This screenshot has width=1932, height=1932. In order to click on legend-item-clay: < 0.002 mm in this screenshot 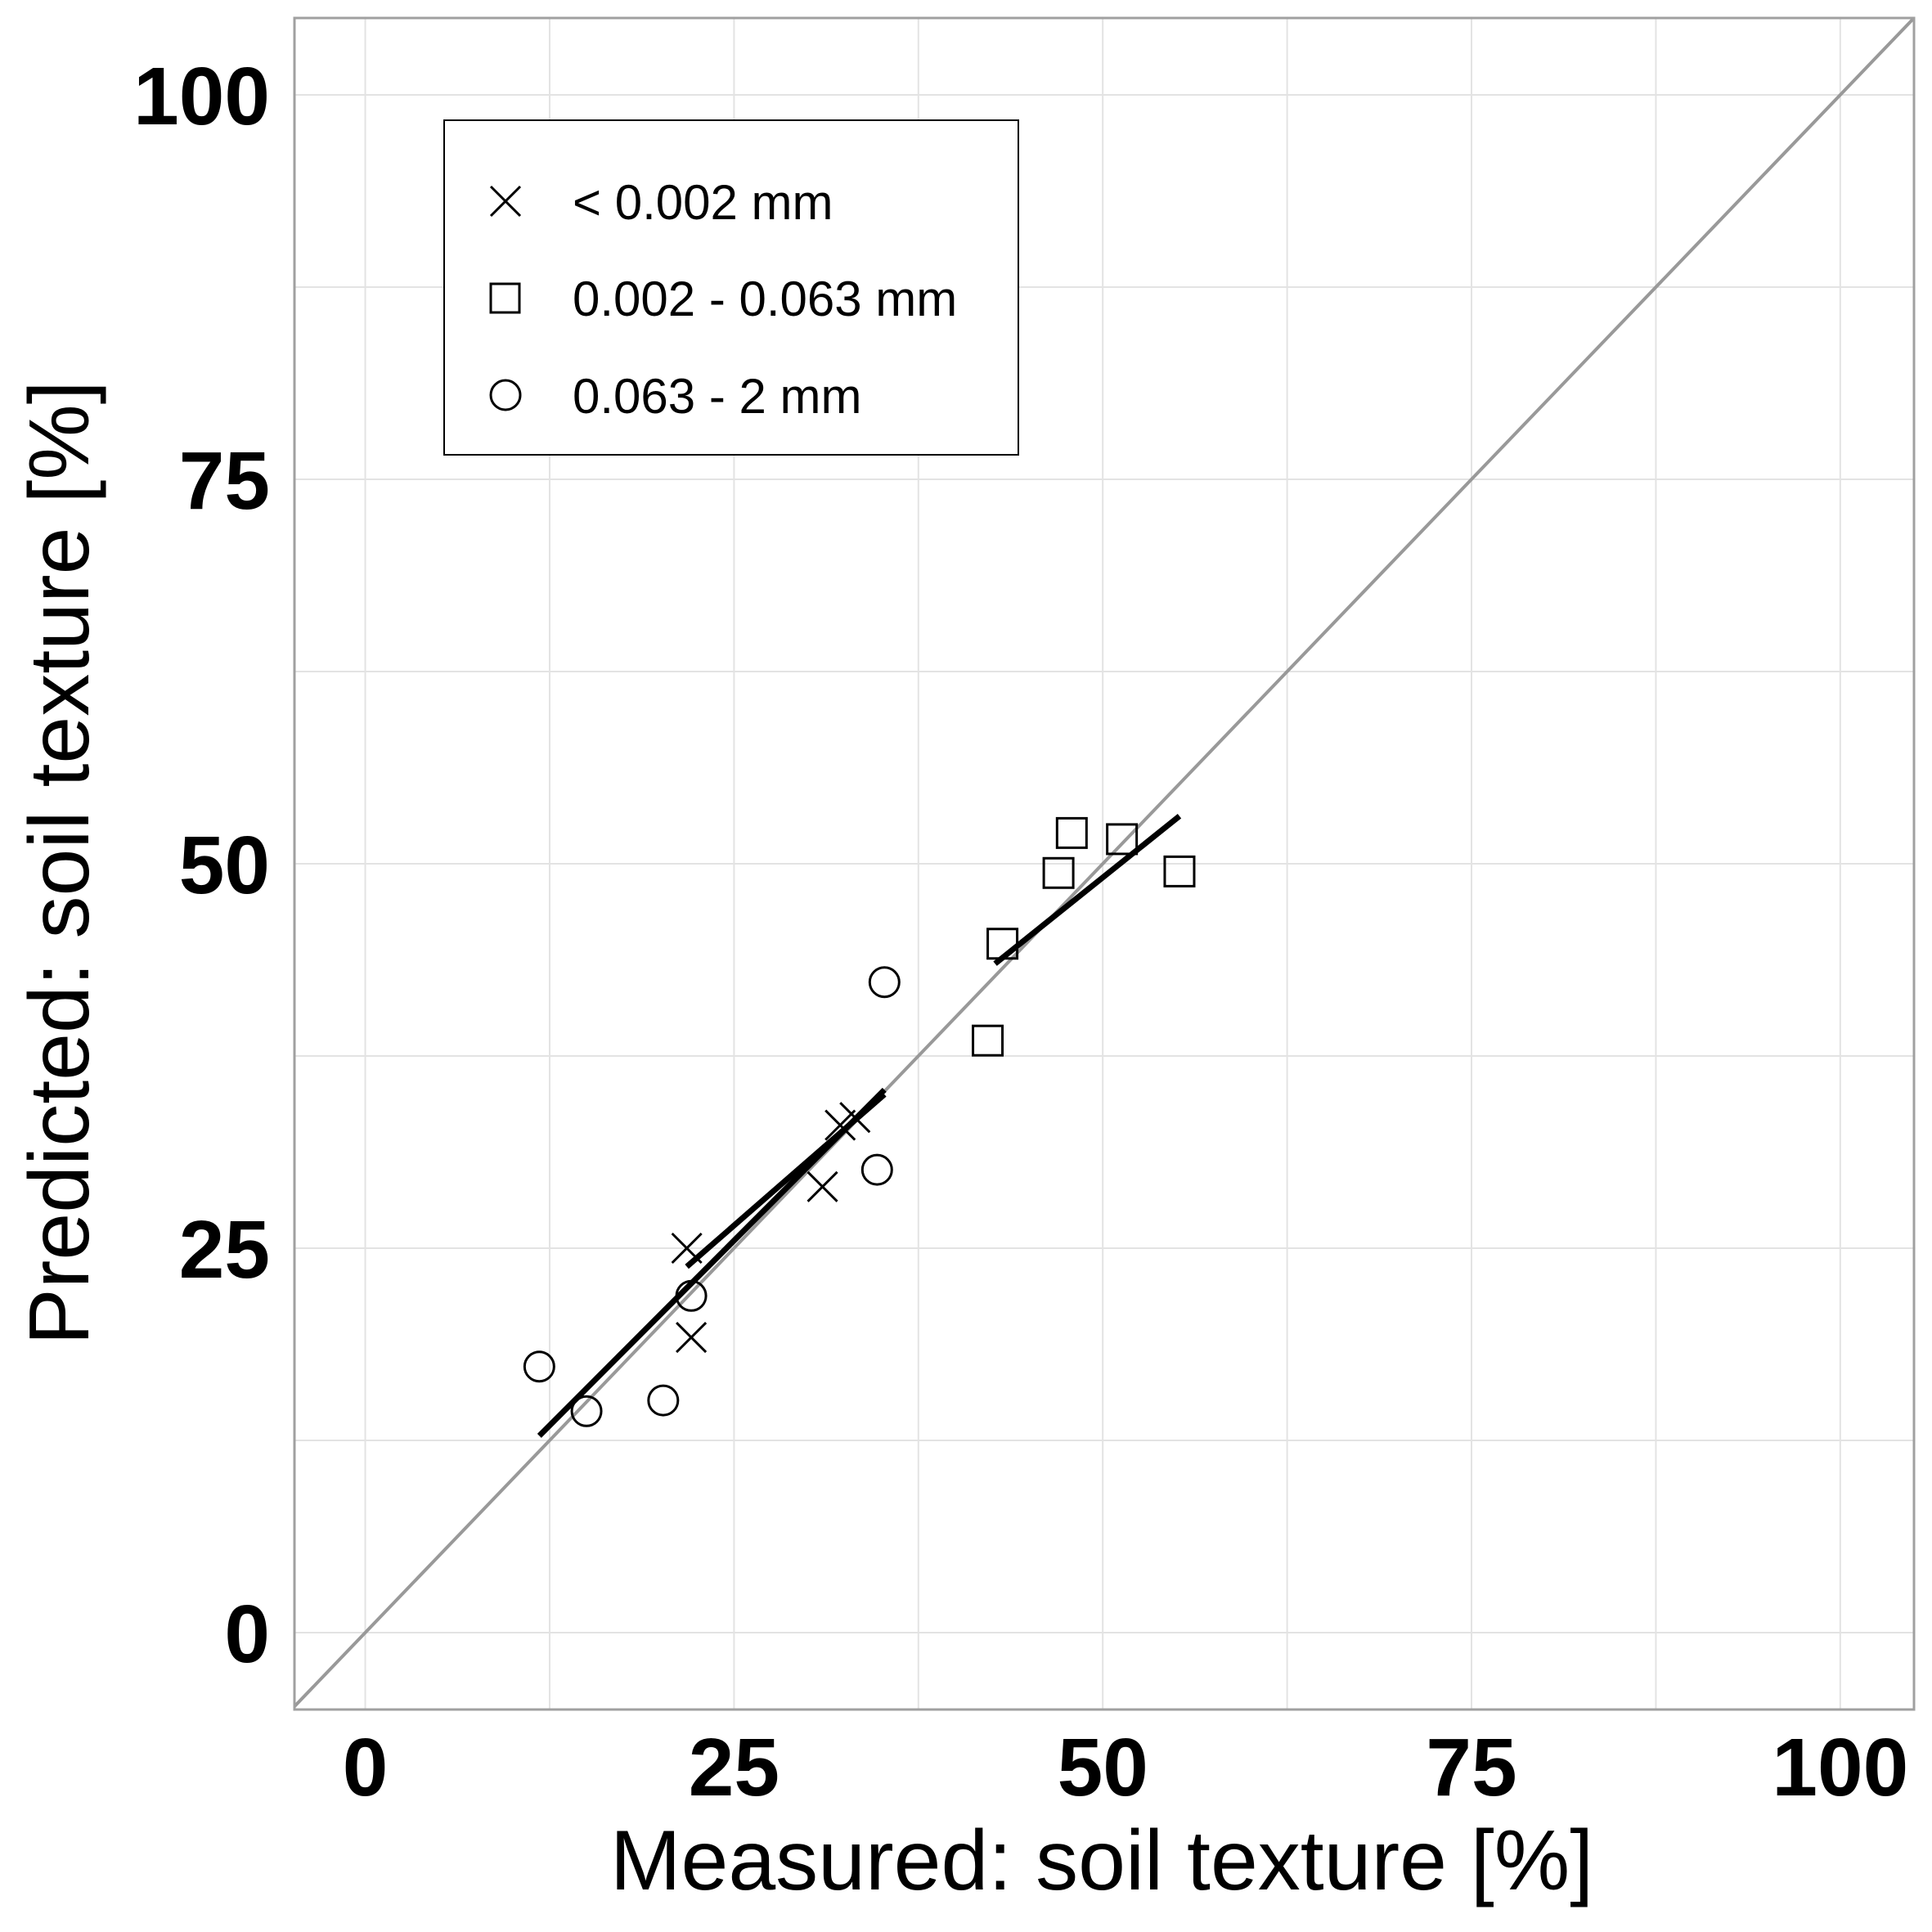, I will do `click(661, 203)`.